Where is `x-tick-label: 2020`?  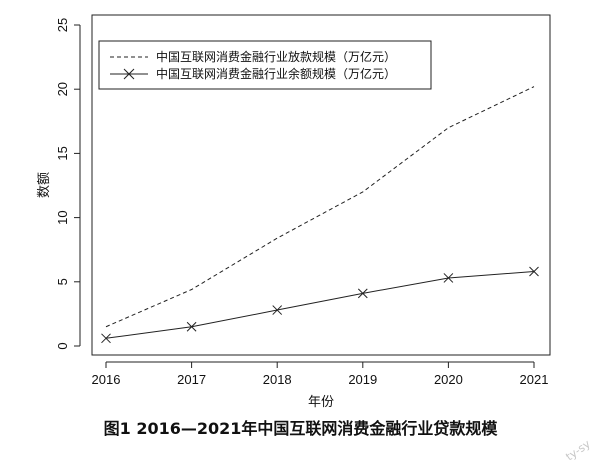
x-tick-label: 2020 is located at coordinates (448, 379).